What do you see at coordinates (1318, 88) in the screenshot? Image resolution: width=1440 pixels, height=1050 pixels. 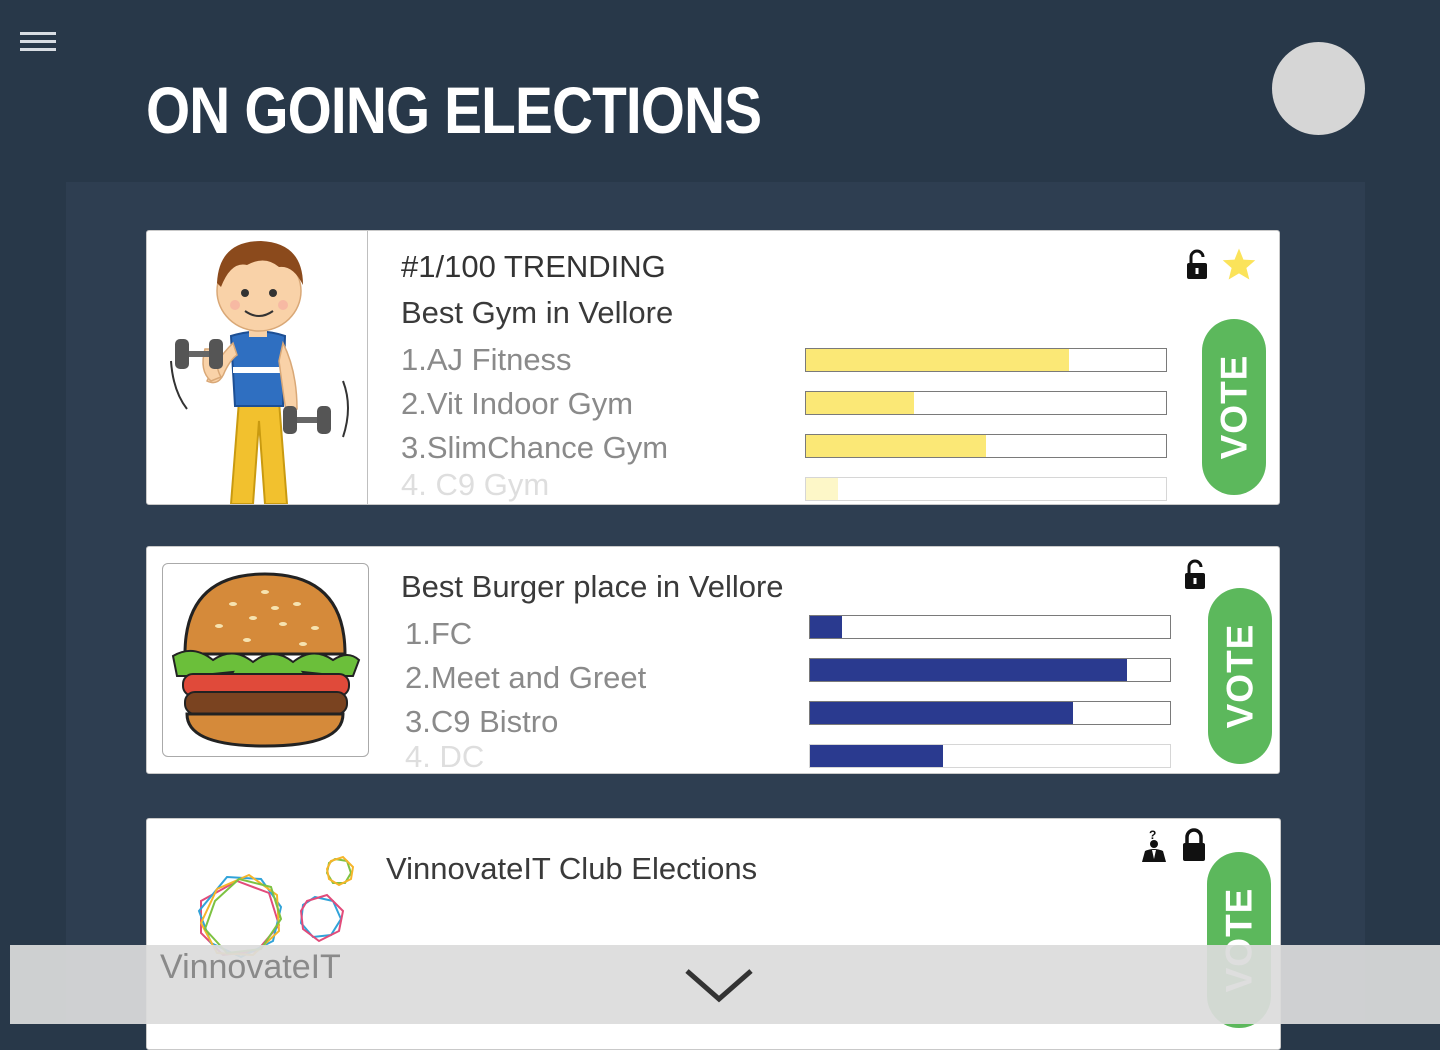 I see `avatar` at bounding box center [1318, 88].